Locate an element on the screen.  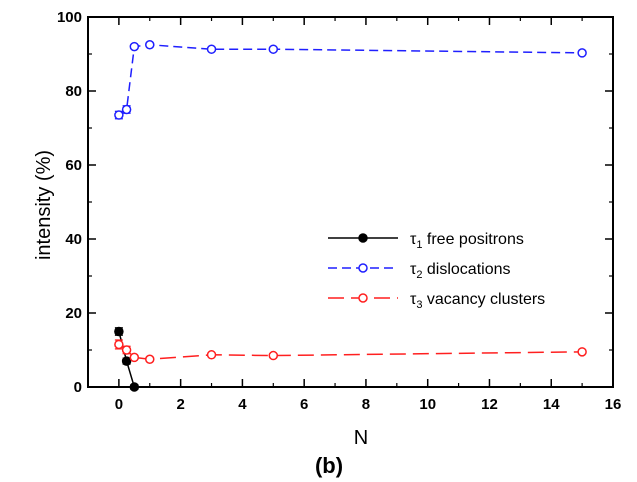
panel-label: (b) is located at coordinates (329, 465).